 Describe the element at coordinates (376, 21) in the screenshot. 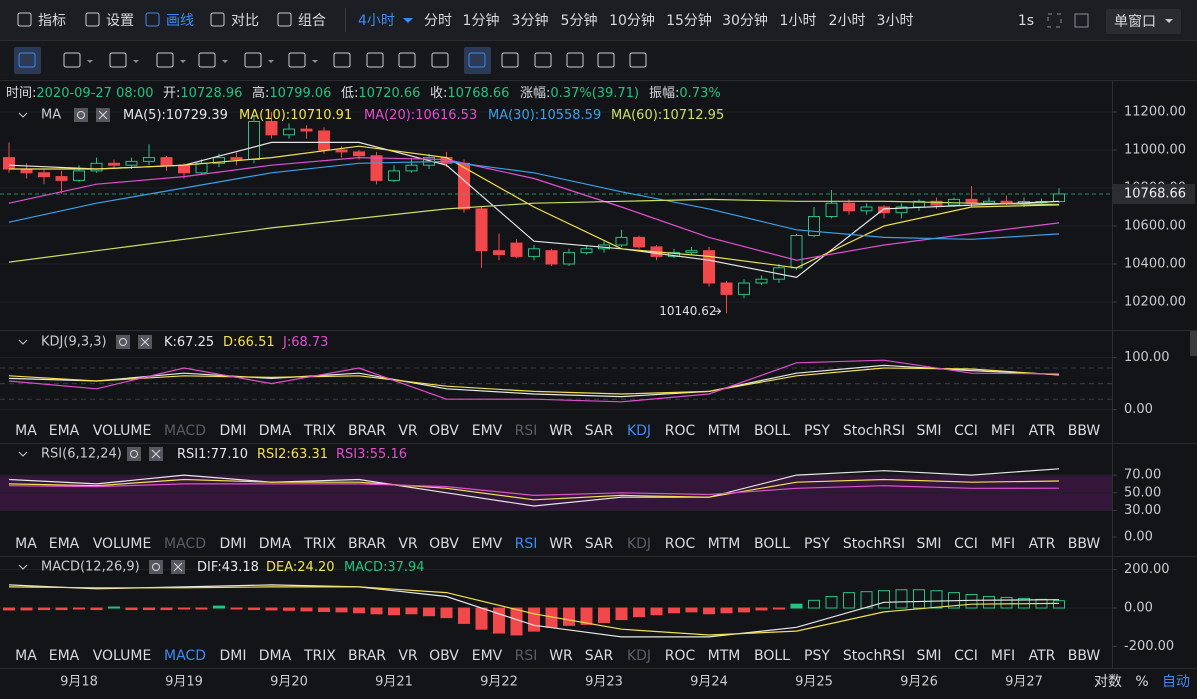

I see `interval-selected: 4小时` at that location.